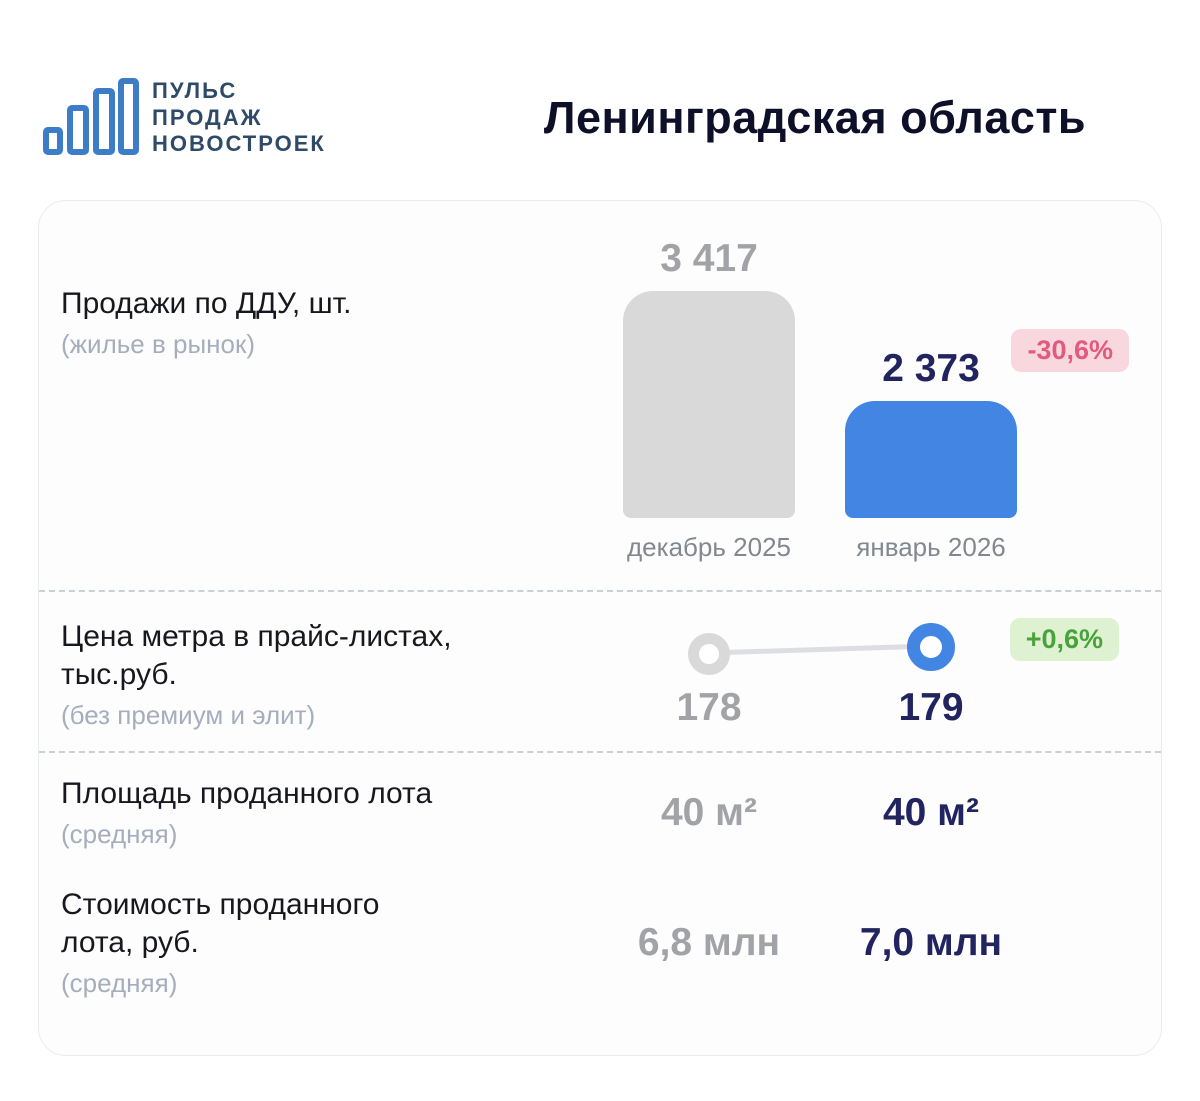 This screenshot has height=1101, width=1200. I want to click on area-label-block: Площадь проданного лота (средняя), so click(329, 812).